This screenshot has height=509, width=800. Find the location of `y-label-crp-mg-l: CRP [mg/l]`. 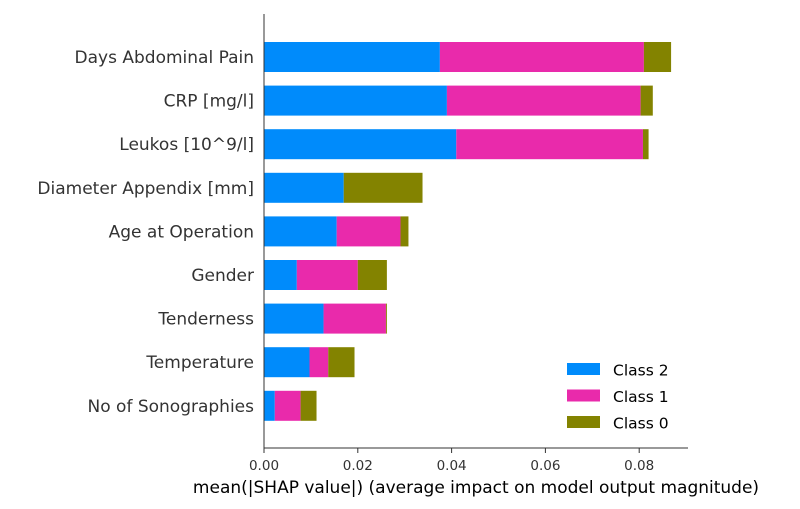

y-label-crp-mg-l: CRP [mg/l] is located at coordinates (209, 102).